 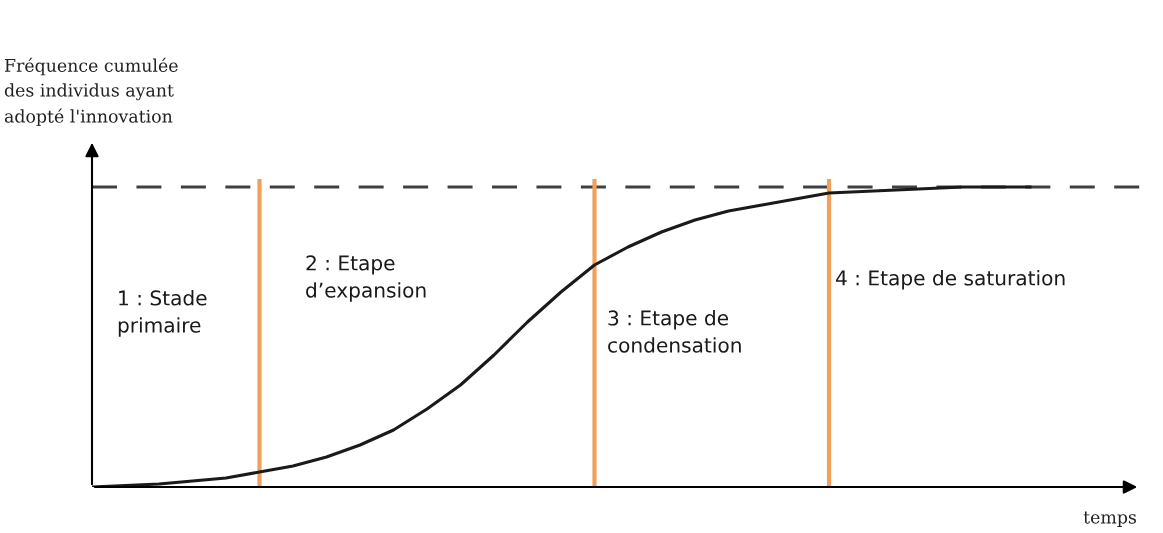 What do you see at coordinates (91, 92) in the screenshot?
I see `y-axis-title: Fréquence cumulée des individus ayant adopté l'innovation` at bounding box center [91, 92].